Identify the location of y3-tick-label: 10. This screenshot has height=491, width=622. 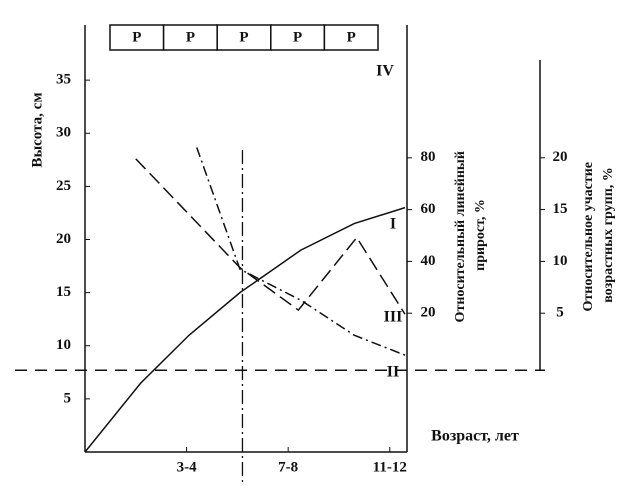
(560, 261).